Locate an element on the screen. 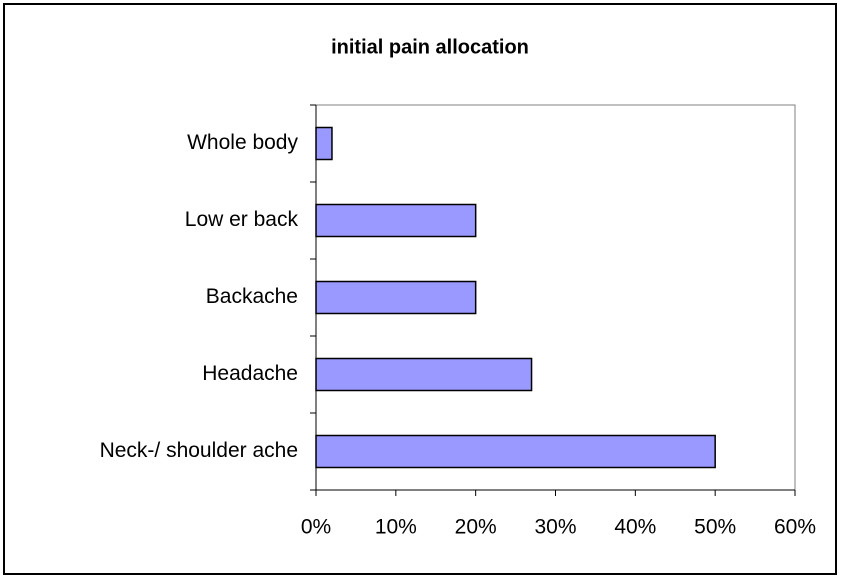  x-tick-label: 20% is located at coordinates (476, 527).